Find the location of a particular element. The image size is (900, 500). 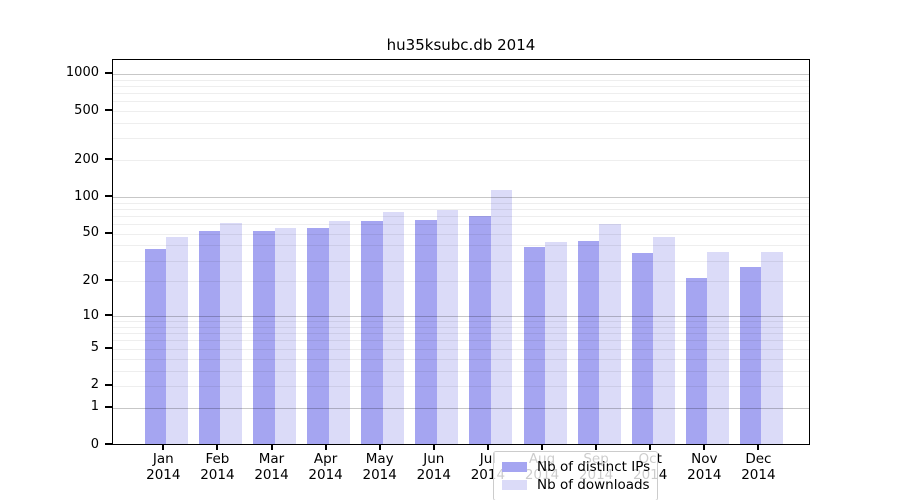

legend-swatch-distinct-ips is located at coordinates (514, 467).